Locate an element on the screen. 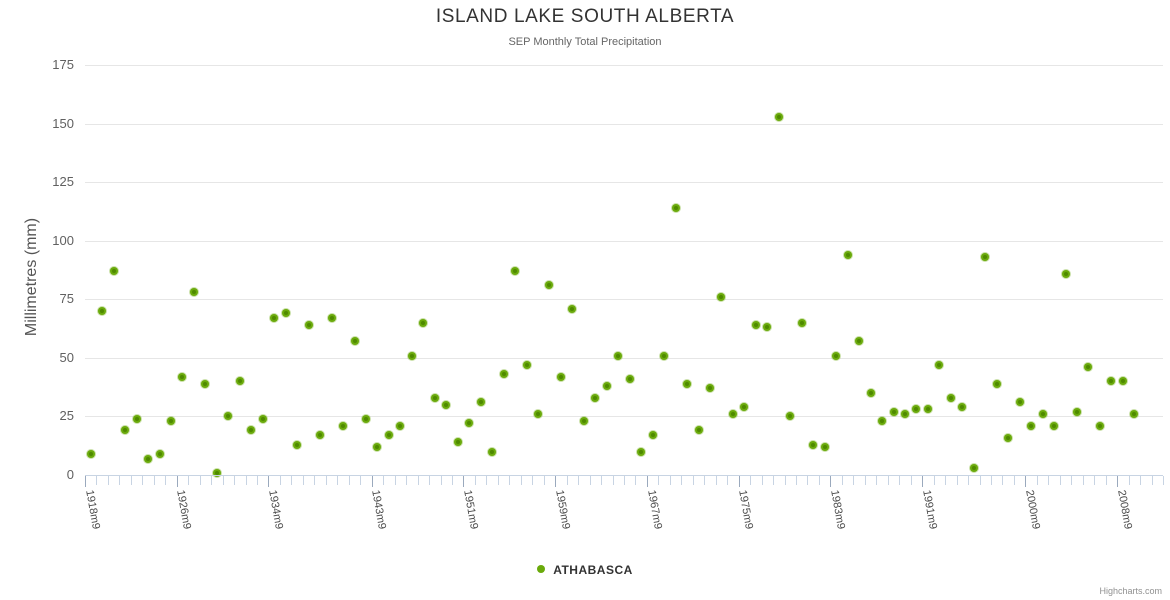 The width and height of the screenshot is (1170, 600). chart-legend: ATHABASCA is located at coordinates (585, 569).